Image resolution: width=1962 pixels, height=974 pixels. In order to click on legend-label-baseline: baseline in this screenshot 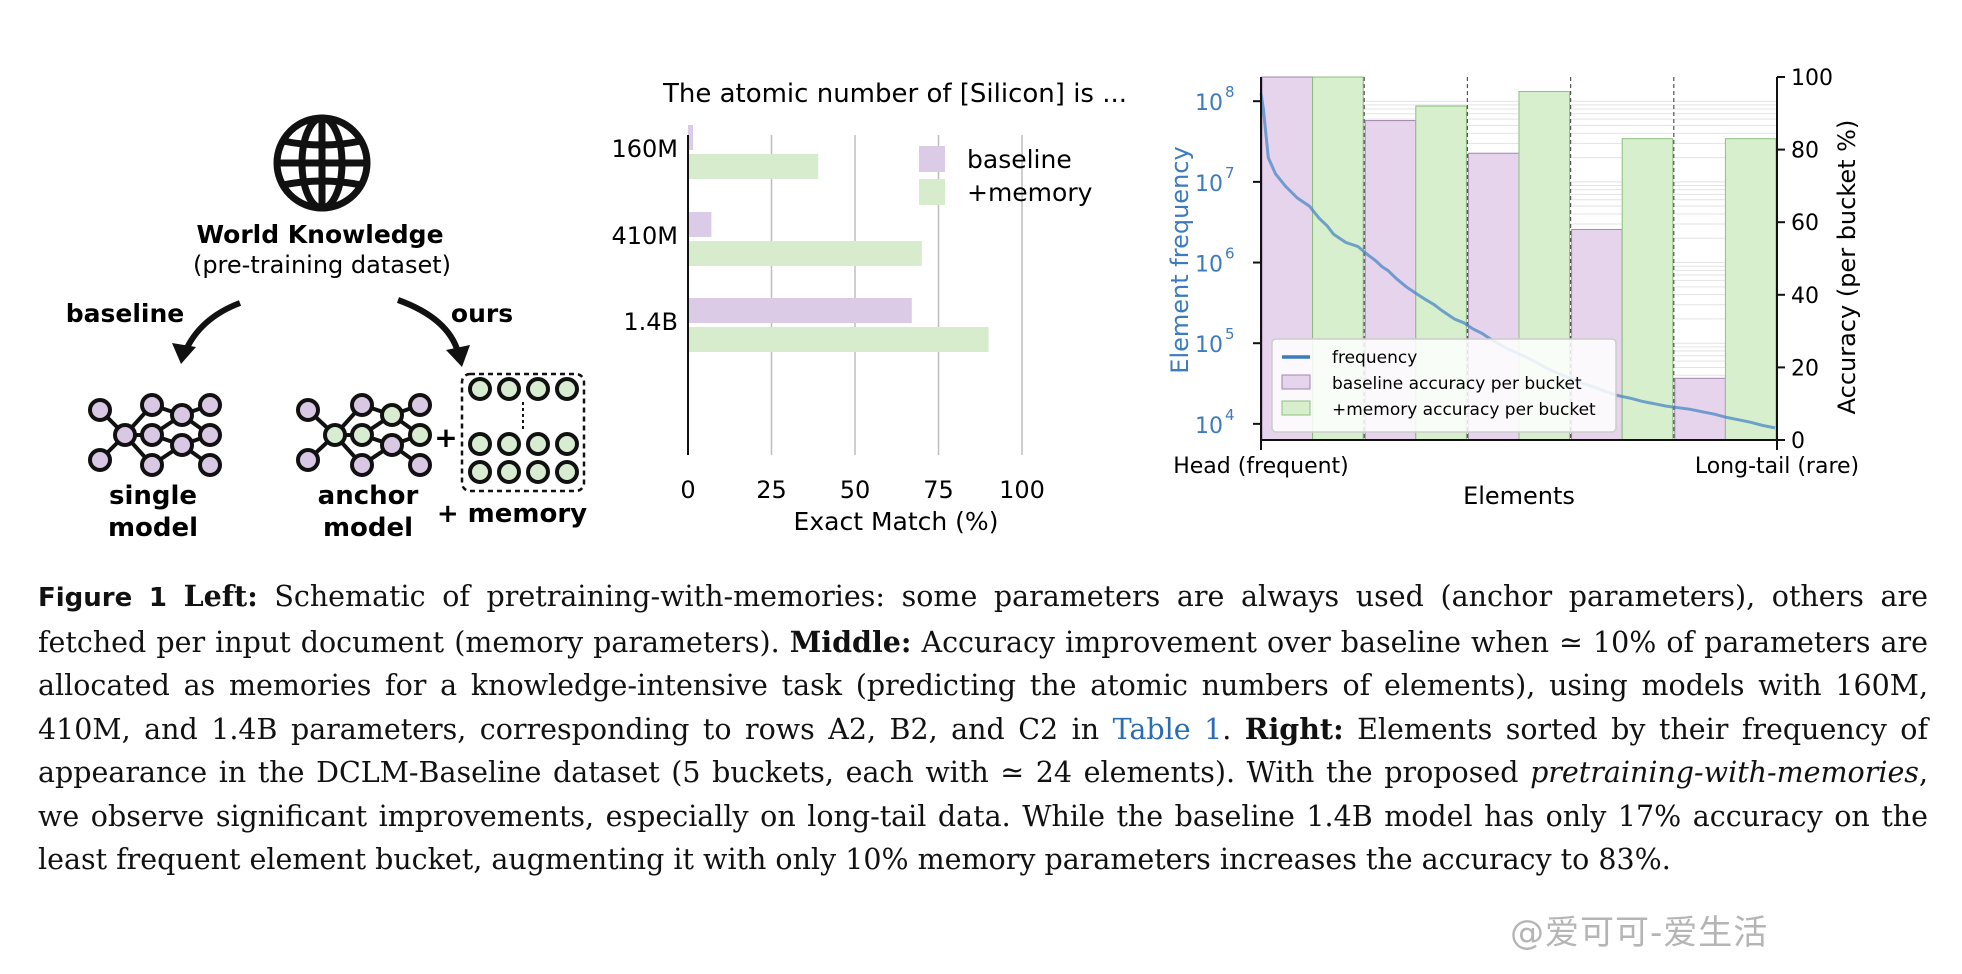, I will do `click(1019, 159)`.